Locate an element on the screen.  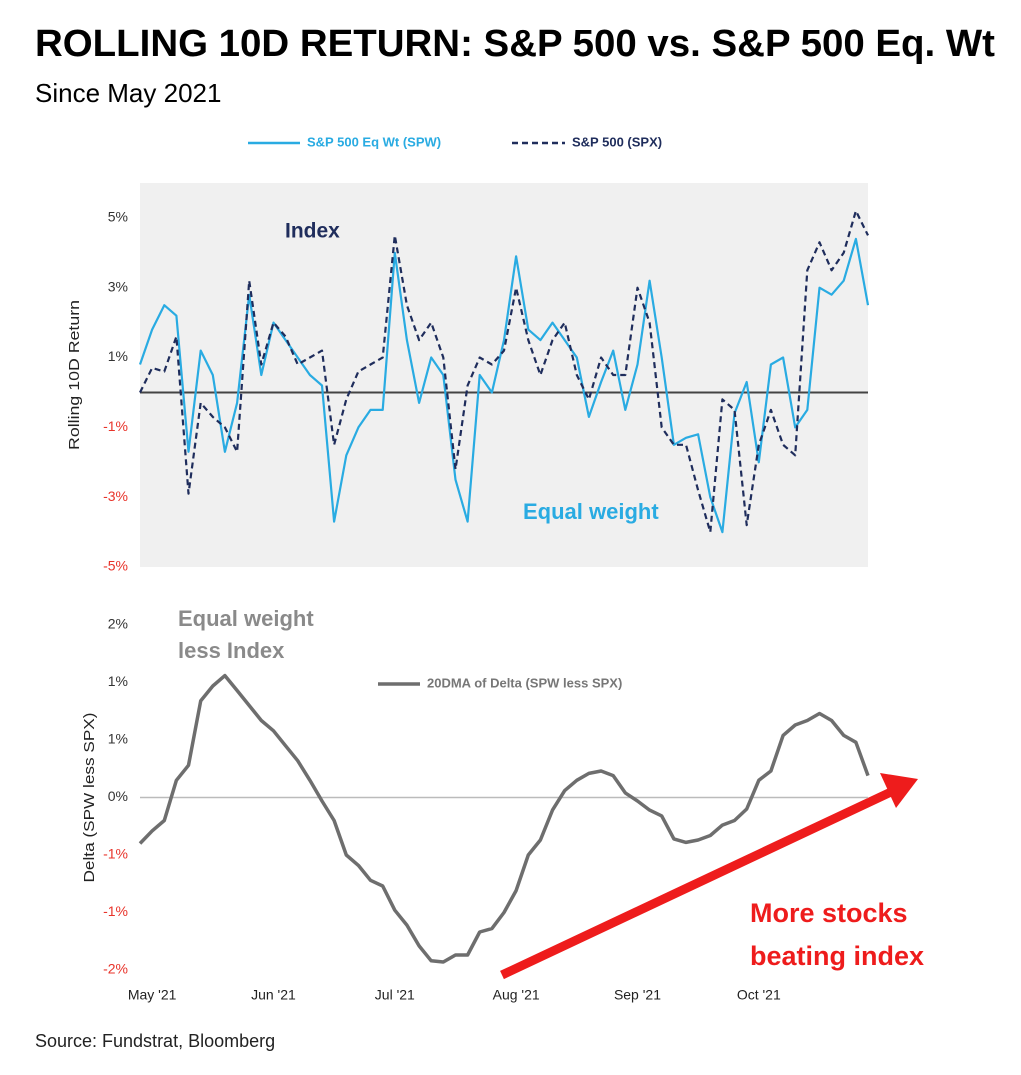
annotation: less Index is located at coordinates (231, 650).